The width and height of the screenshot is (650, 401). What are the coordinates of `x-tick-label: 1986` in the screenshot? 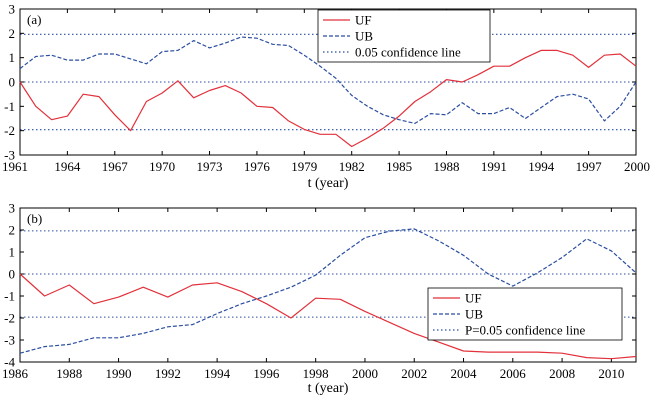 It's located at (15, 373).